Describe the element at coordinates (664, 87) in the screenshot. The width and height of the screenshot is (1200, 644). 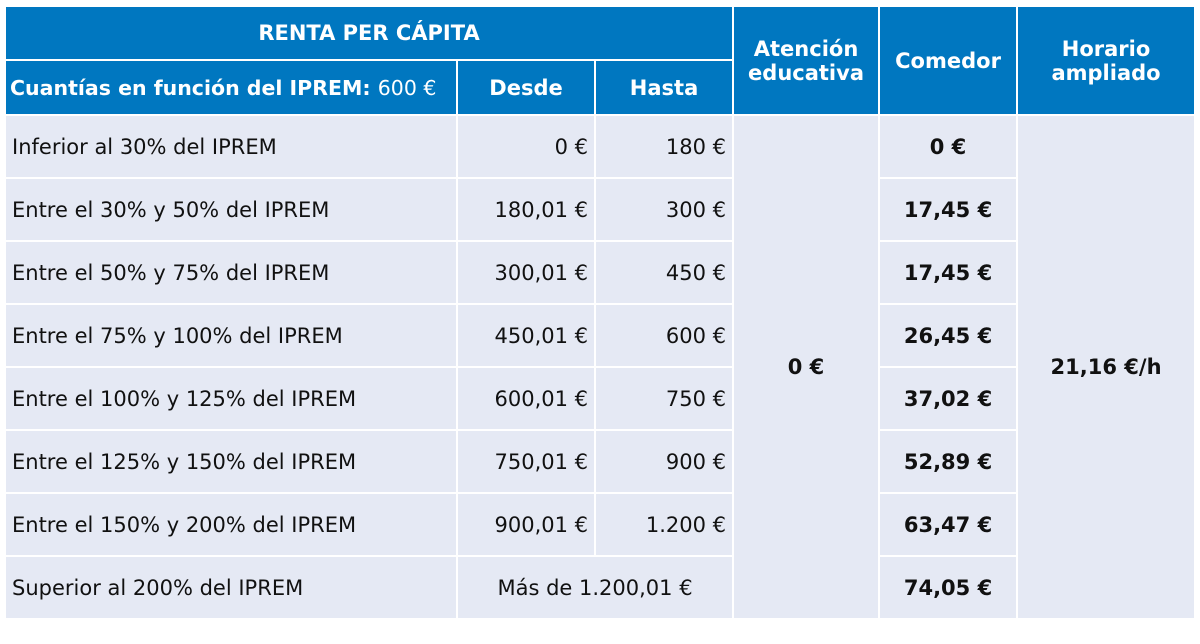
I see `hasta-header: Hasta` at that location.